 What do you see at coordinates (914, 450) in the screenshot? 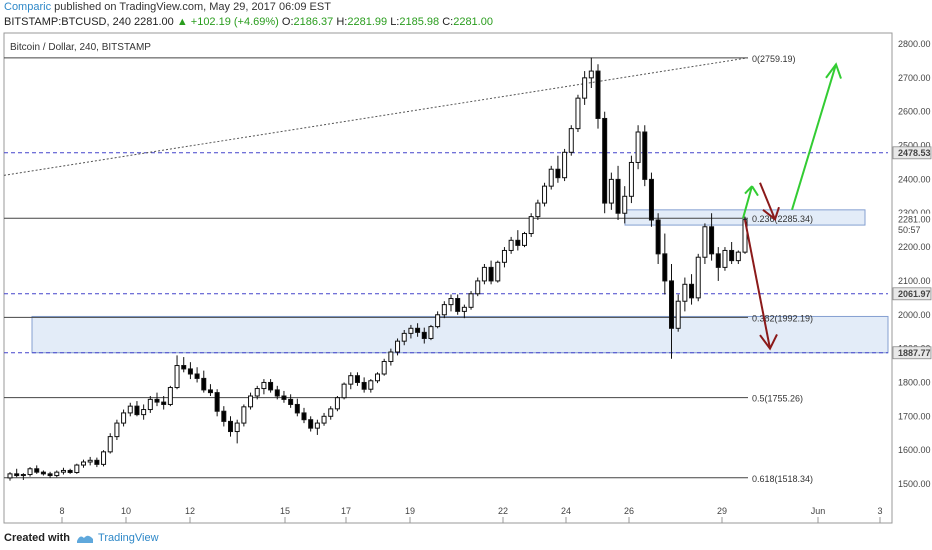
I see `y-tick-label: 1600.00` at bounding box center [914, 450].